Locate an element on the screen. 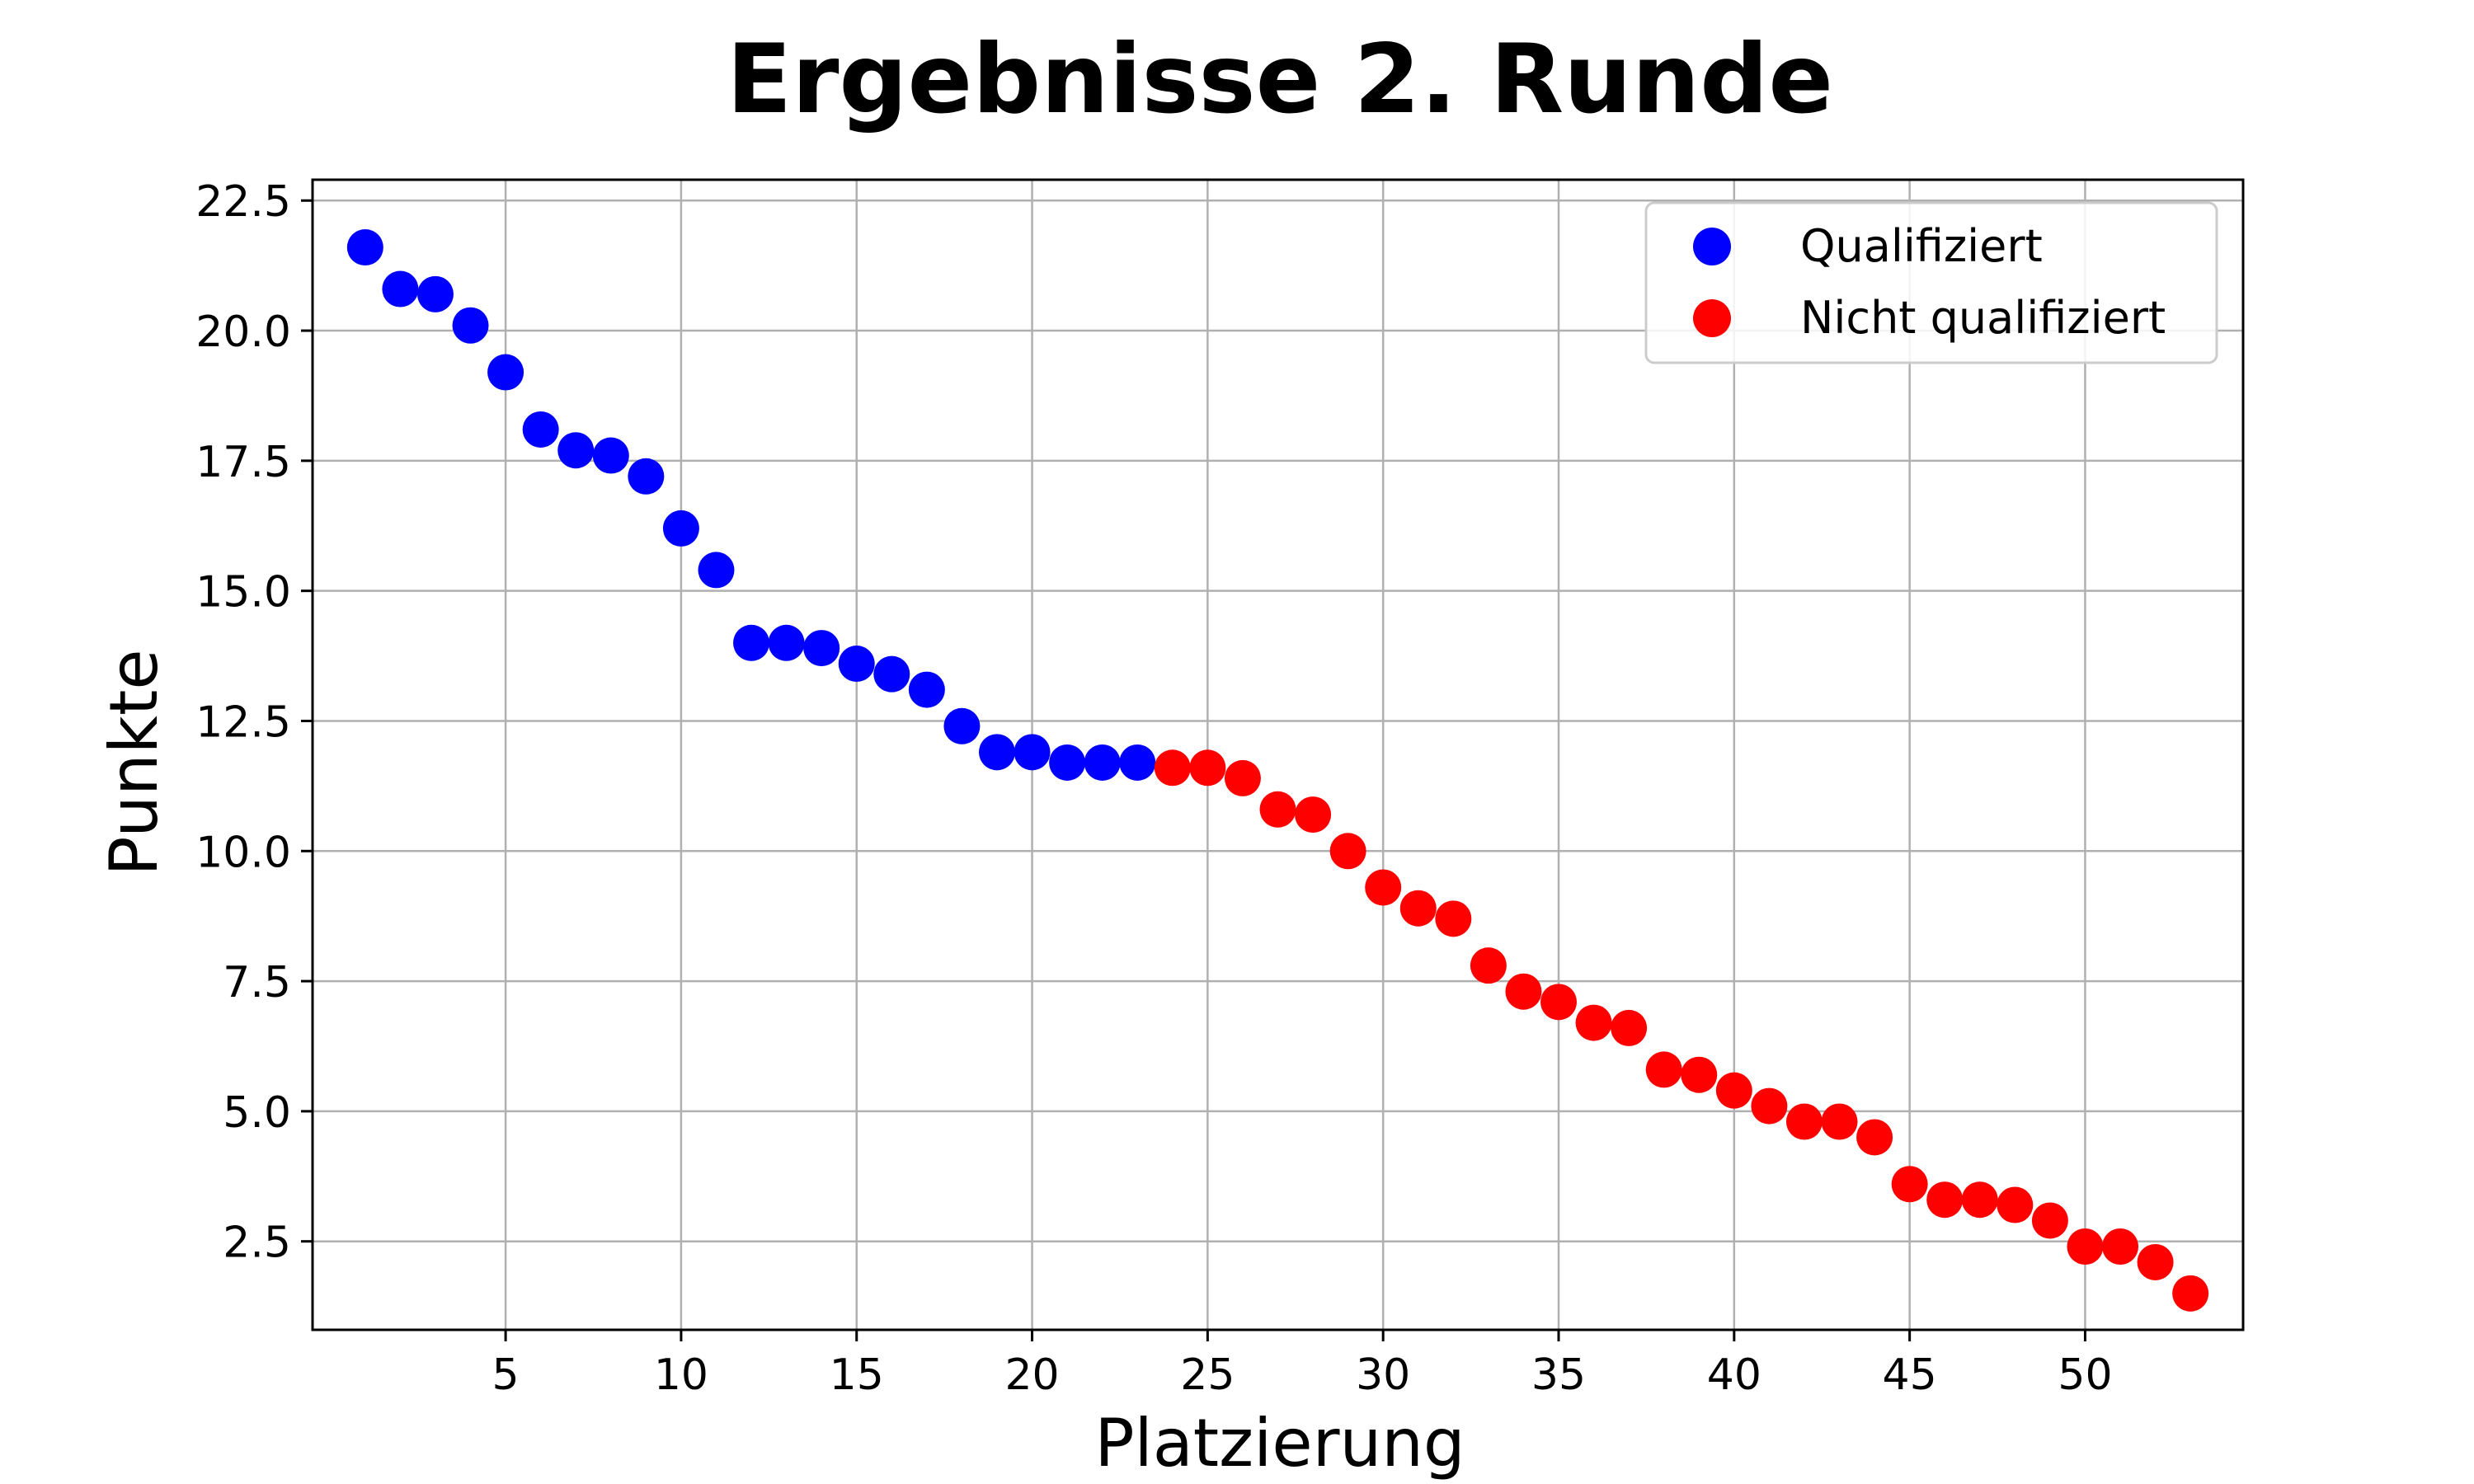  legend-box is located at coordinates (1931, 282).